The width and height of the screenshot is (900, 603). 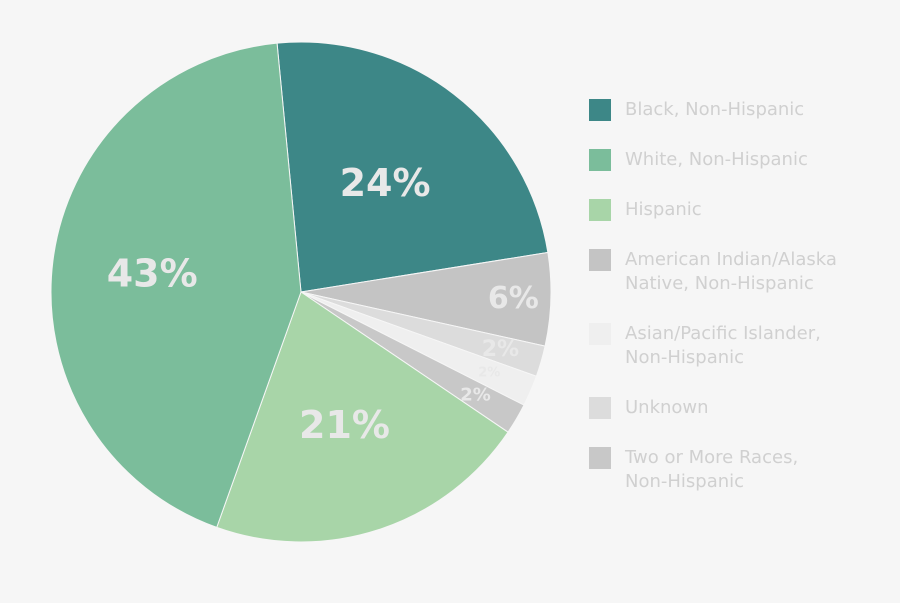 I want to click on slice-label-7: 43%, so click(x=152, y=274).